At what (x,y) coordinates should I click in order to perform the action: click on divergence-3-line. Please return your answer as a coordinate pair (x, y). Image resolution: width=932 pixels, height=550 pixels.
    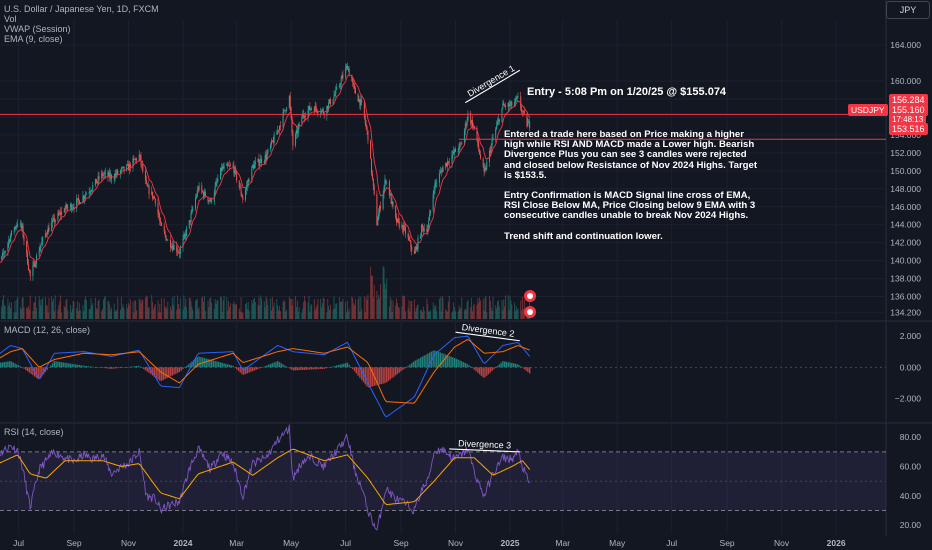
    Looking at the image, I should click on (484, 450).